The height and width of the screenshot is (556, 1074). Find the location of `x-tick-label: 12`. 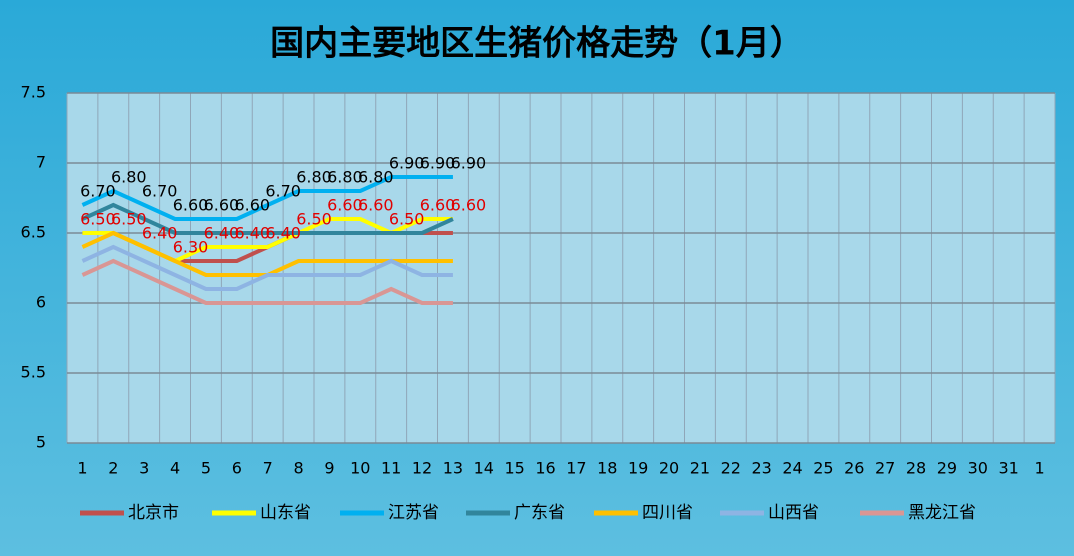

x-tick-label: 12 is located at coordinates (422, 468).